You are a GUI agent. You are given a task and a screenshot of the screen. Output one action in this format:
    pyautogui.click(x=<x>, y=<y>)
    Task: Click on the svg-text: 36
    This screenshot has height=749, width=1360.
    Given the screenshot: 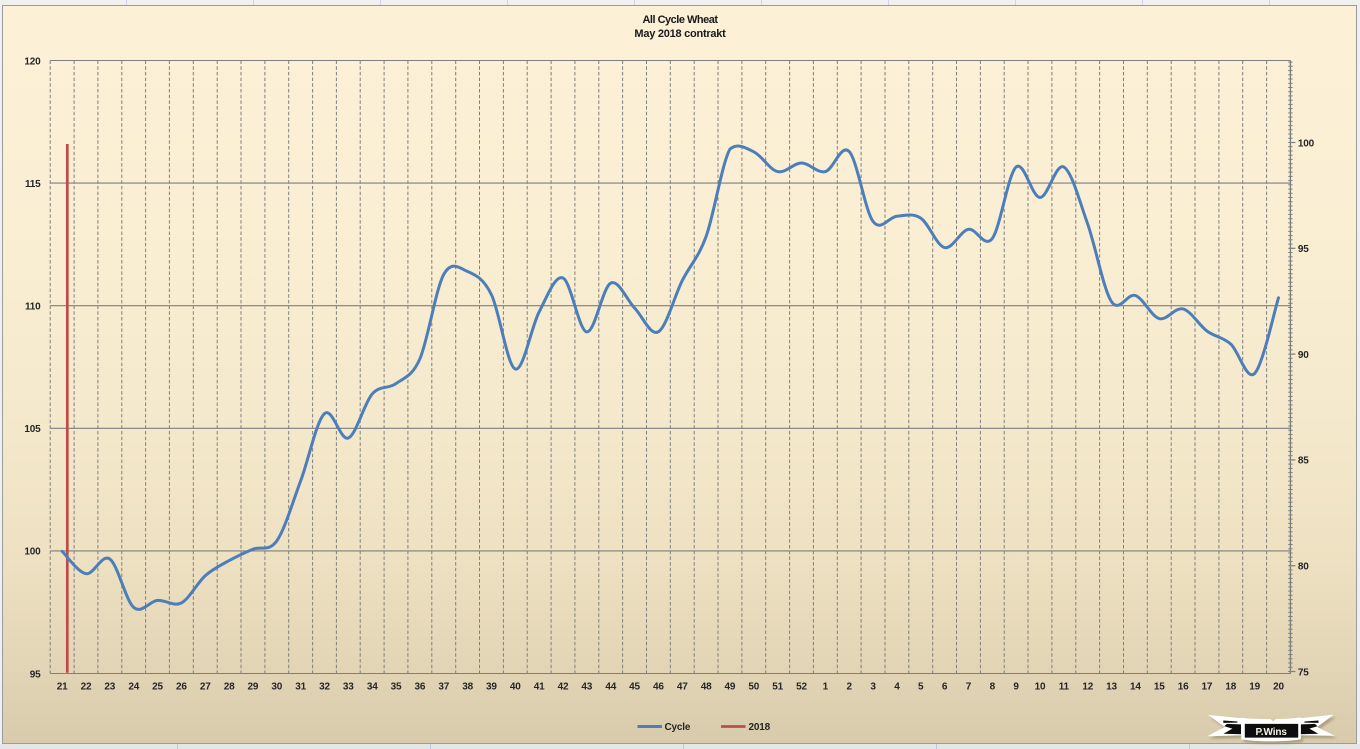 What is the action you would take?
    pyautogui.click(x=420, y=687)
    